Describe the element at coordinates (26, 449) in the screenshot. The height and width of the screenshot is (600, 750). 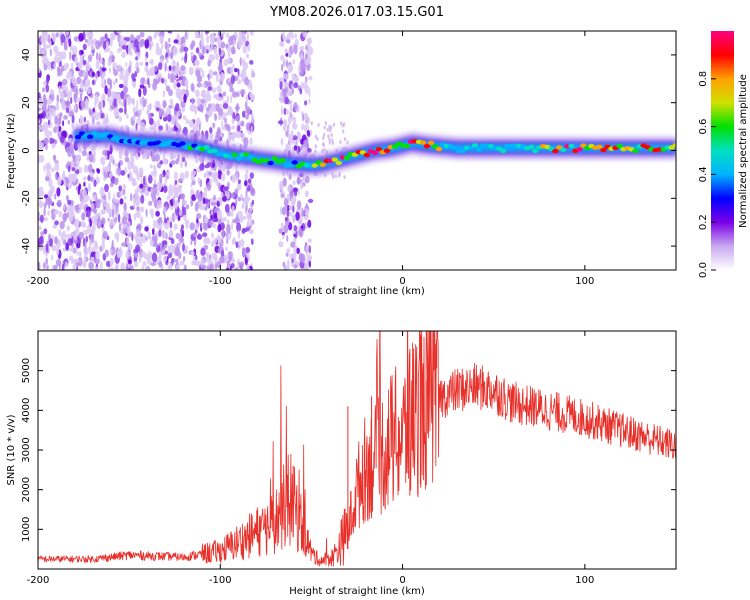
I see `snr-y-tick-label: 3000` at that location.